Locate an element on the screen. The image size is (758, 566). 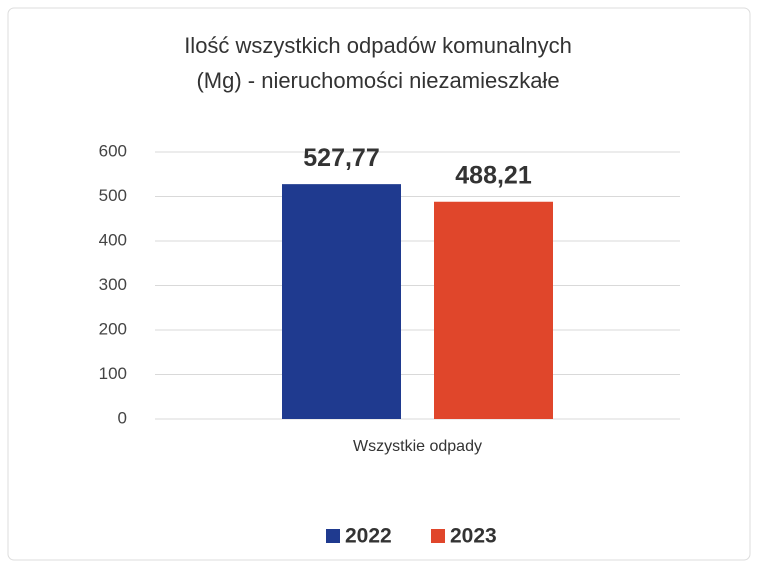
y-tick-label: 400 is located at coordinates (113, 239).